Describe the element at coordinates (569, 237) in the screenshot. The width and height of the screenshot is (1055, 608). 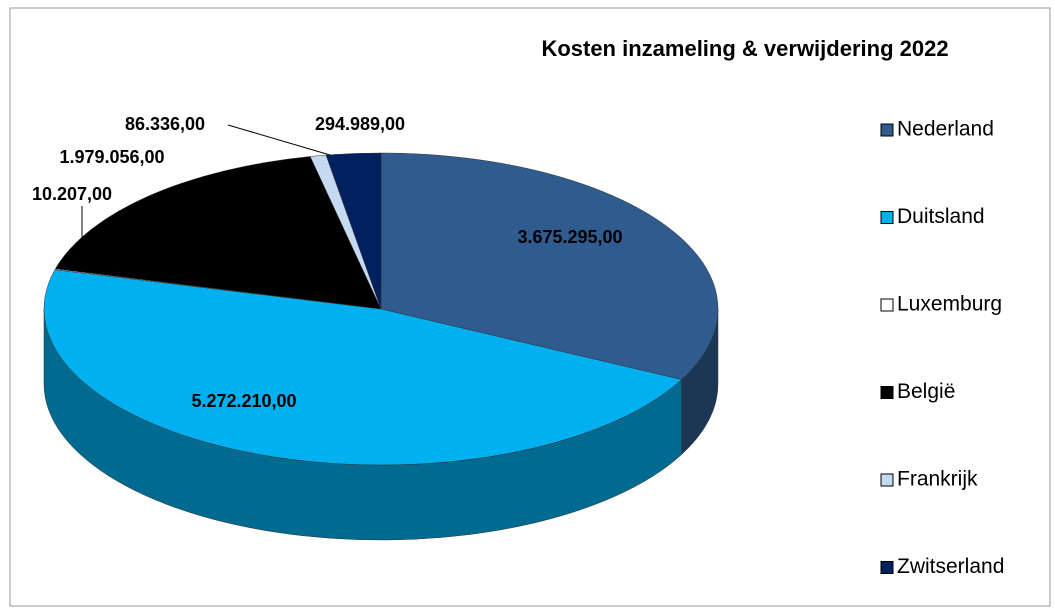
I see `data-label: 3.675.295,00` at that location.